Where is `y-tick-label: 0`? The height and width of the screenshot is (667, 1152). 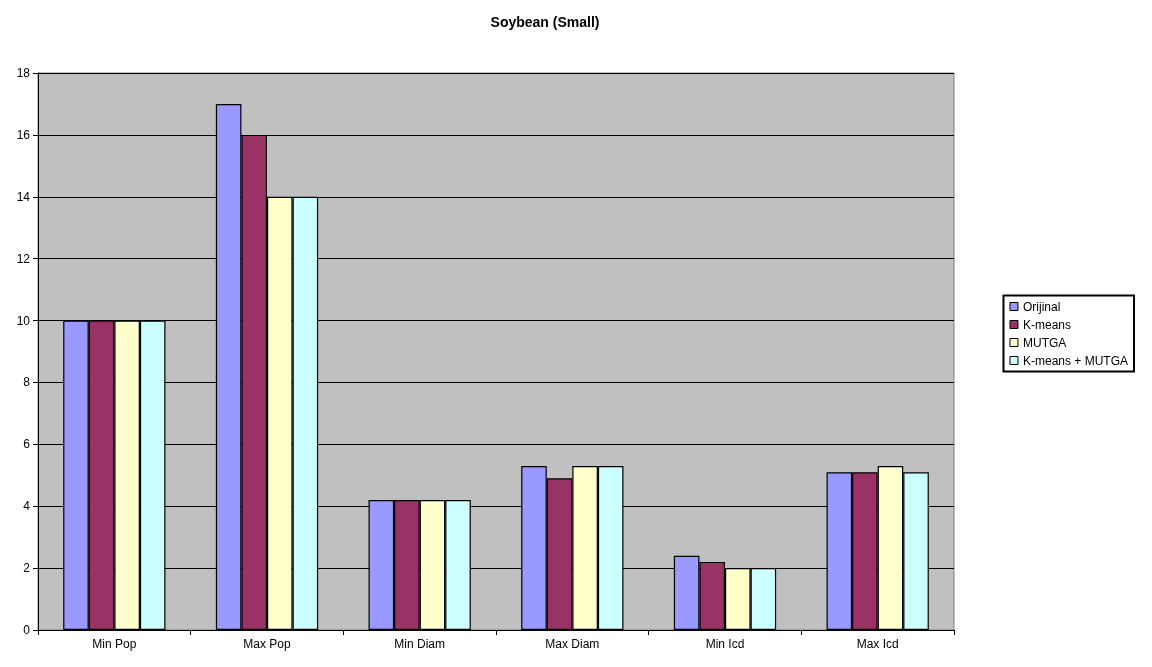
y-tick-label: 0 is located at coordinates (27, 630).